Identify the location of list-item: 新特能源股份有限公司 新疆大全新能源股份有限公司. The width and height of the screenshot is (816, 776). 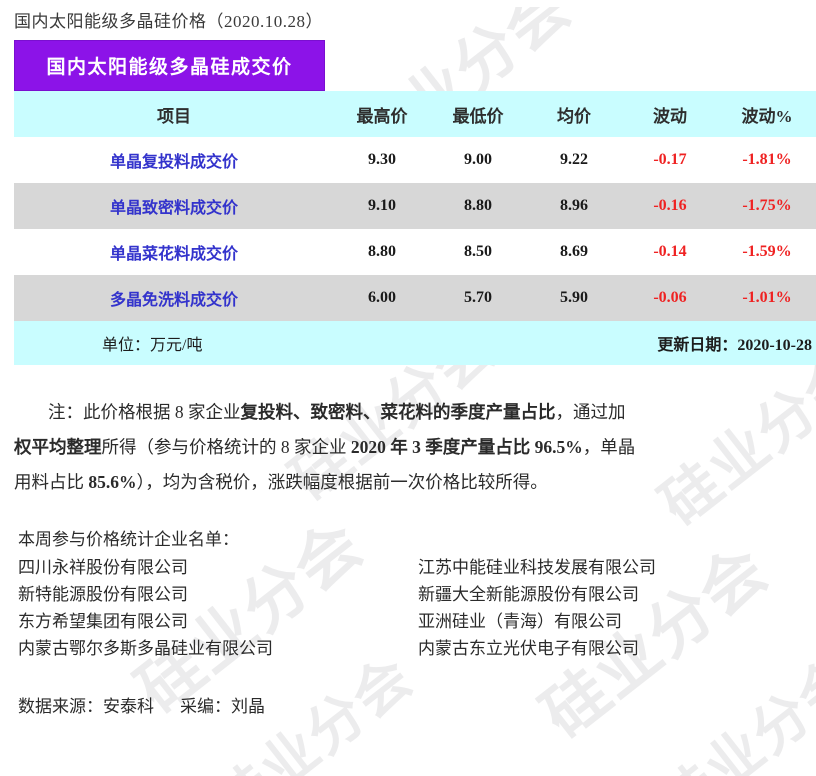
(413, 594).